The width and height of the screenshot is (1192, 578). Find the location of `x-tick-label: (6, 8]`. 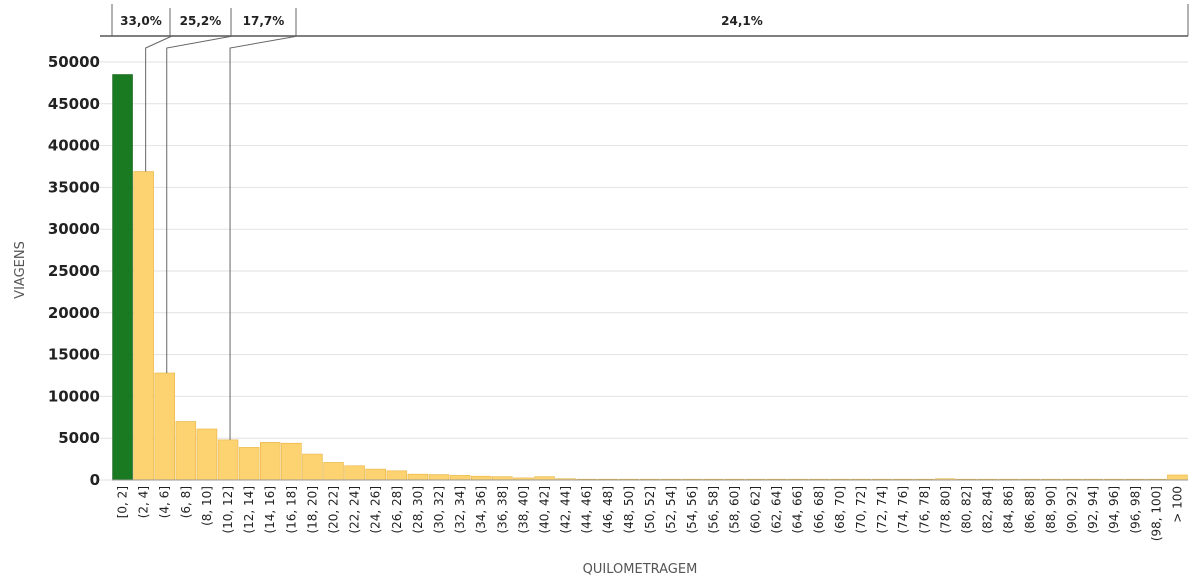

x-tick-label: (6, 8] is located at coordinates (186, 502).